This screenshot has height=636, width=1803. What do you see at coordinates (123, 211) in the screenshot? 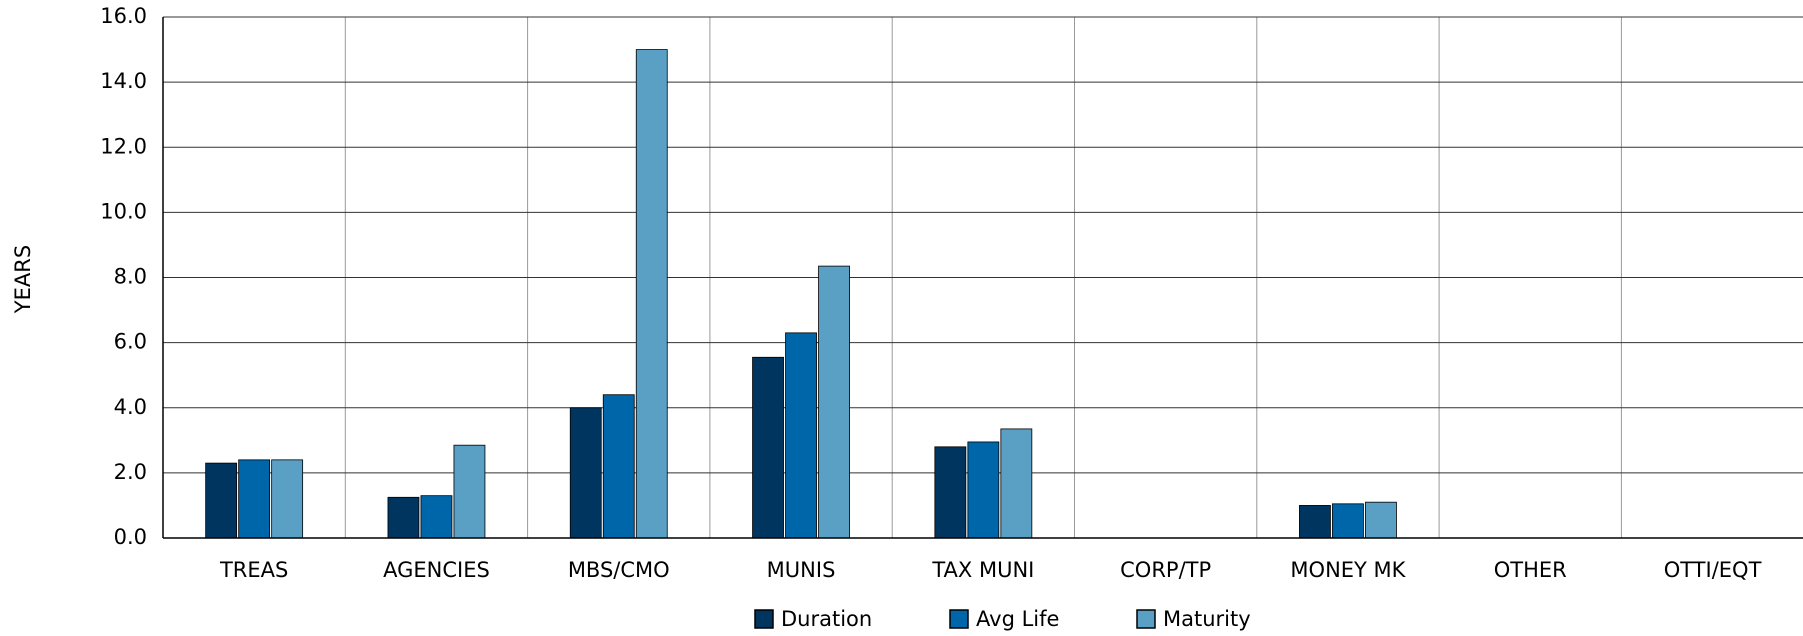
I see `y-tick-label: 10.0` at bounding box center [123, 211].